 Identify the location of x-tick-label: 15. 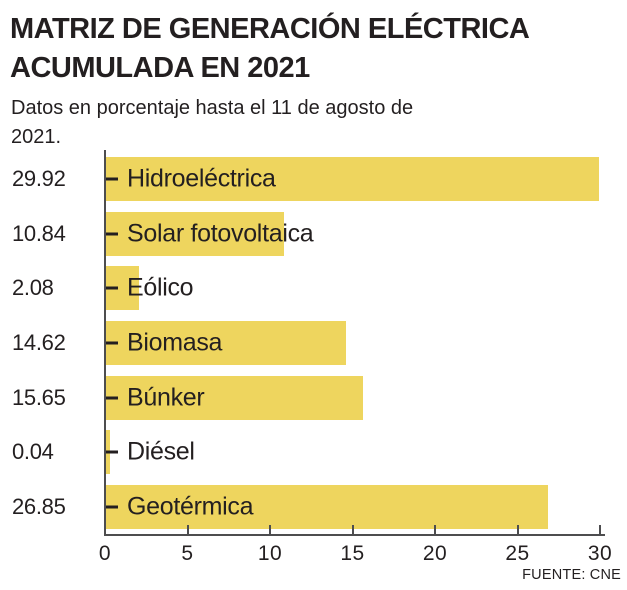
(352, 553).